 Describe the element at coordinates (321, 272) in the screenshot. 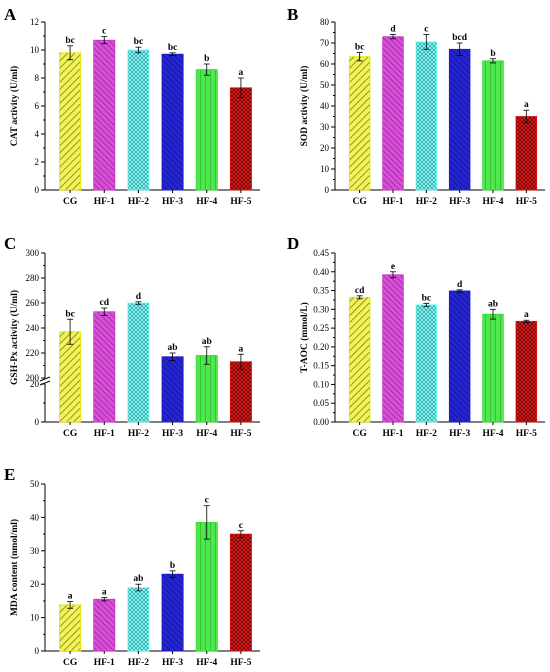

I see `y-tick-label: 0.40` at that location.